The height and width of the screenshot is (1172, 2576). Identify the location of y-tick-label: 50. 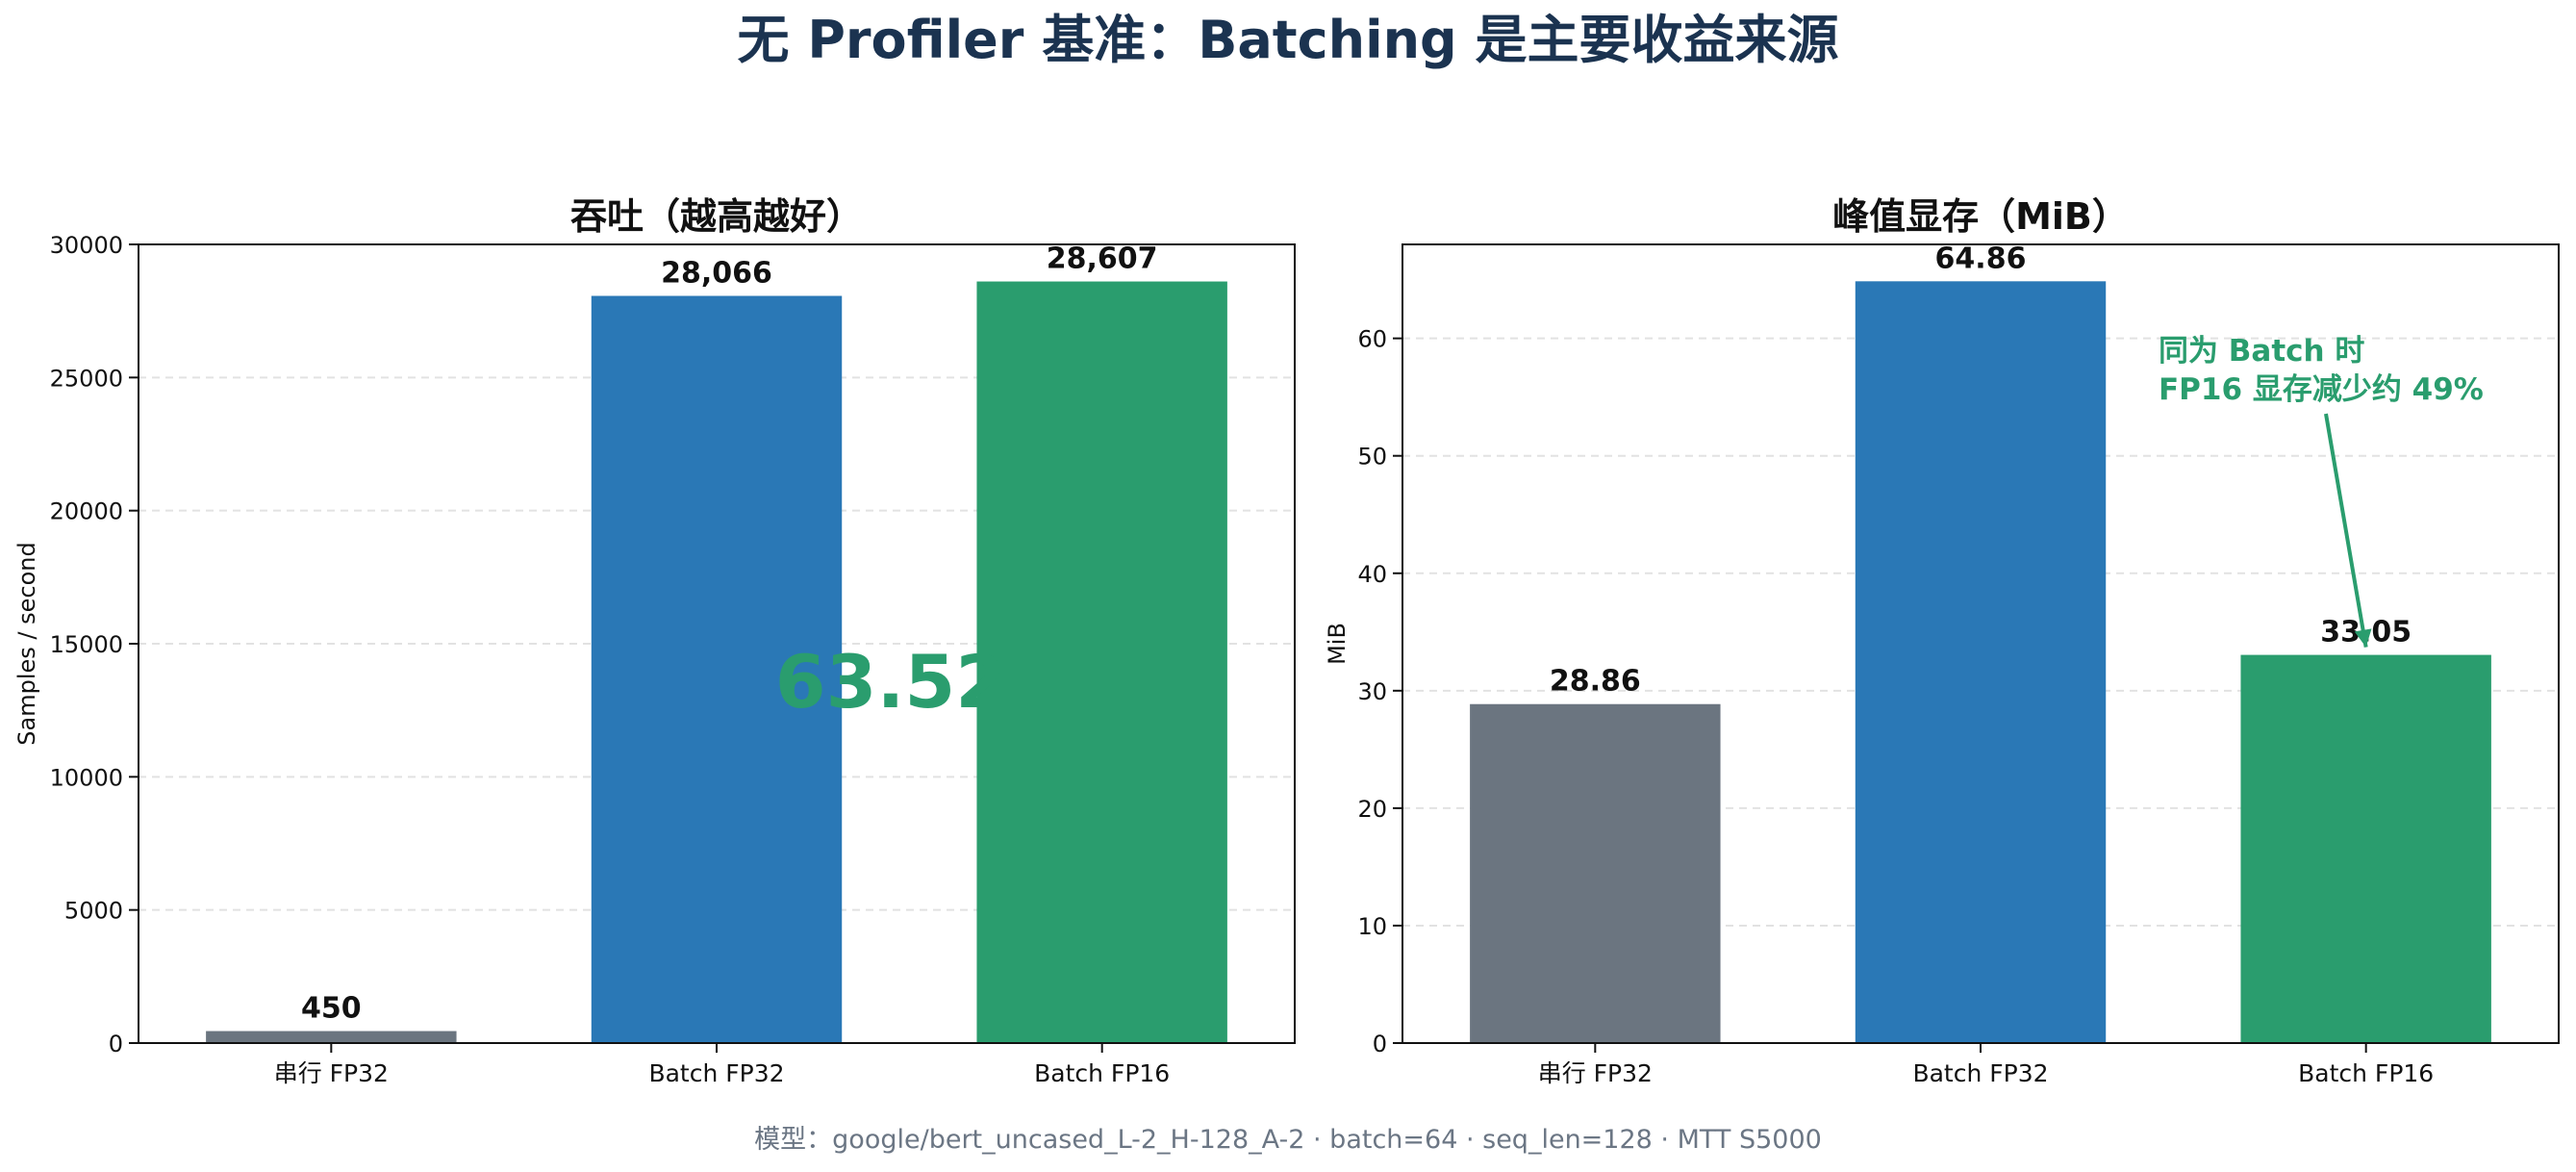
(1372, 457).